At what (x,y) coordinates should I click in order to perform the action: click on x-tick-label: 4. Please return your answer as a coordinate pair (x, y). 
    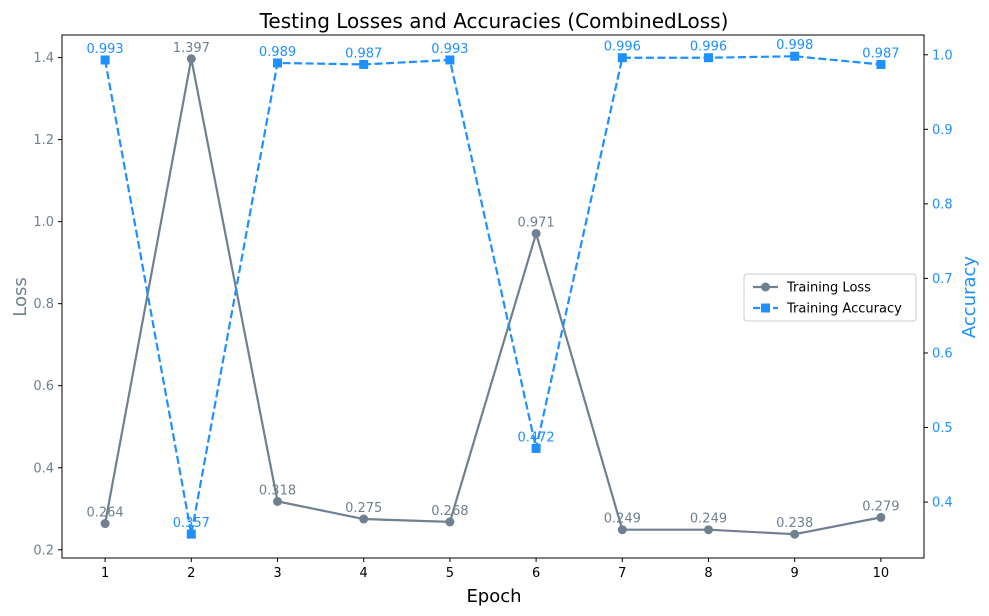
    Looking at the image, I should click on (364, 573).